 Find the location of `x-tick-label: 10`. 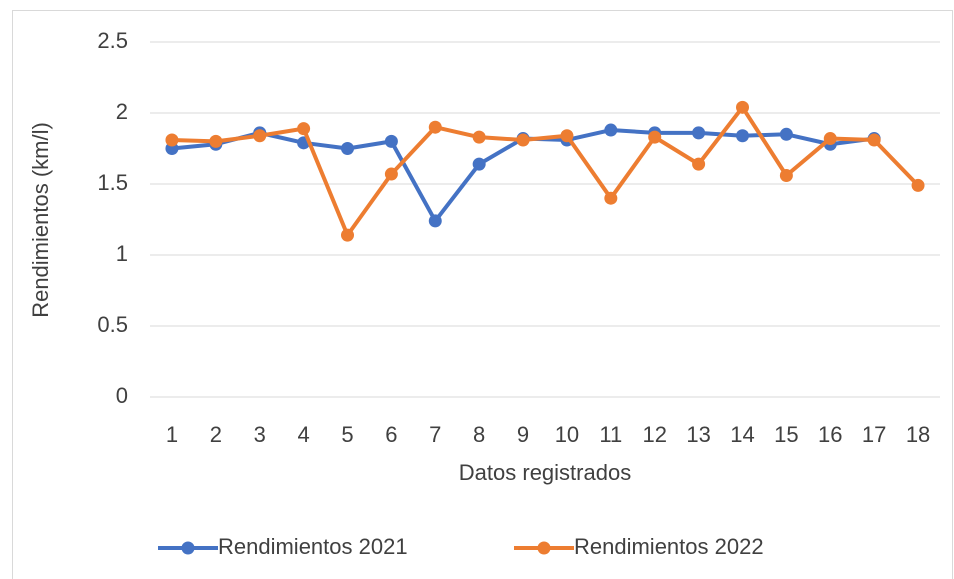

x-tick-label: 10 is located at coordinates (567, 434).